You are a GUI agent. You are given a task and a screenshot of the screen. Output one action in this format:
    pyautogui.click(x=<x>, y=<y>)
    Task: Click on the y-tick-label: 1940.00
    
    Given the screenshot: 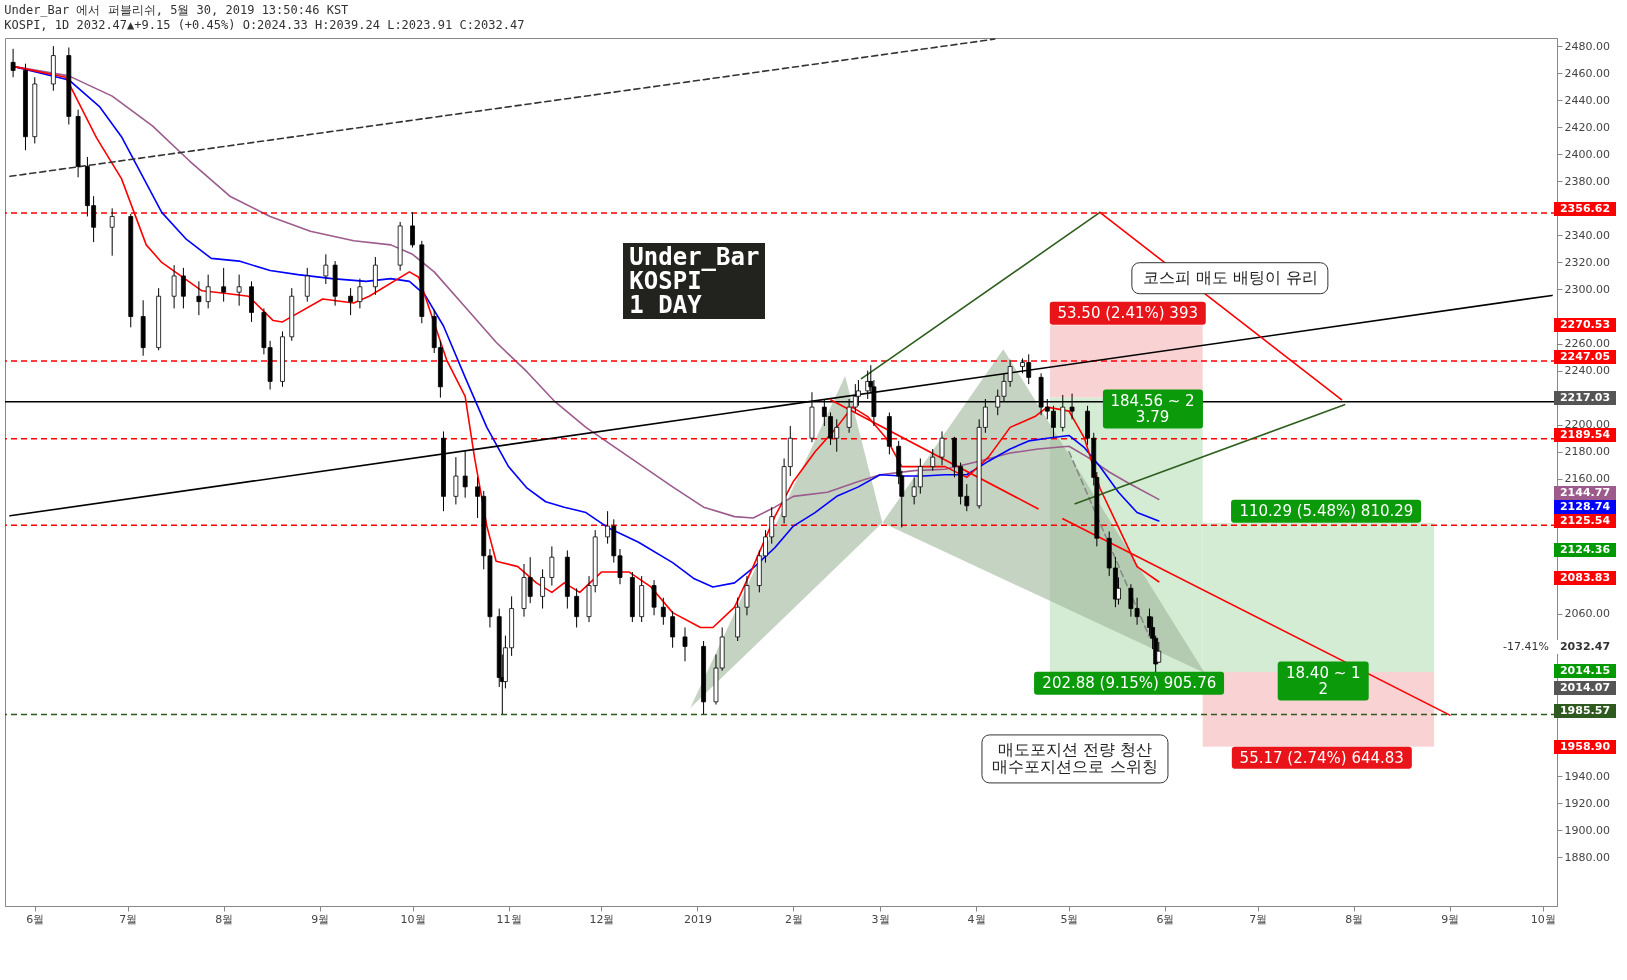 What is the action you would take?
    pyautogui.click(x=1587, y=776)
    